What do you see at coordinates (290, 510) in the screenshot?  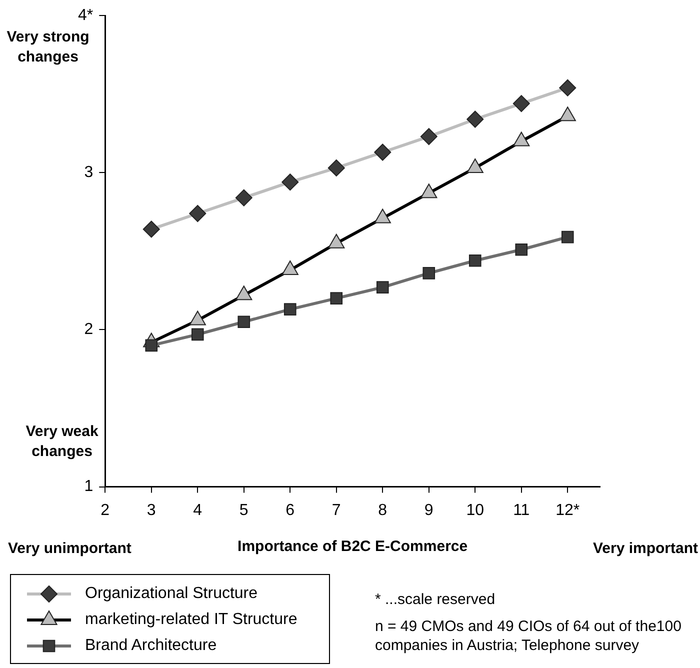 I see `x-tick-label: 6` at bounding box center [290, 510].